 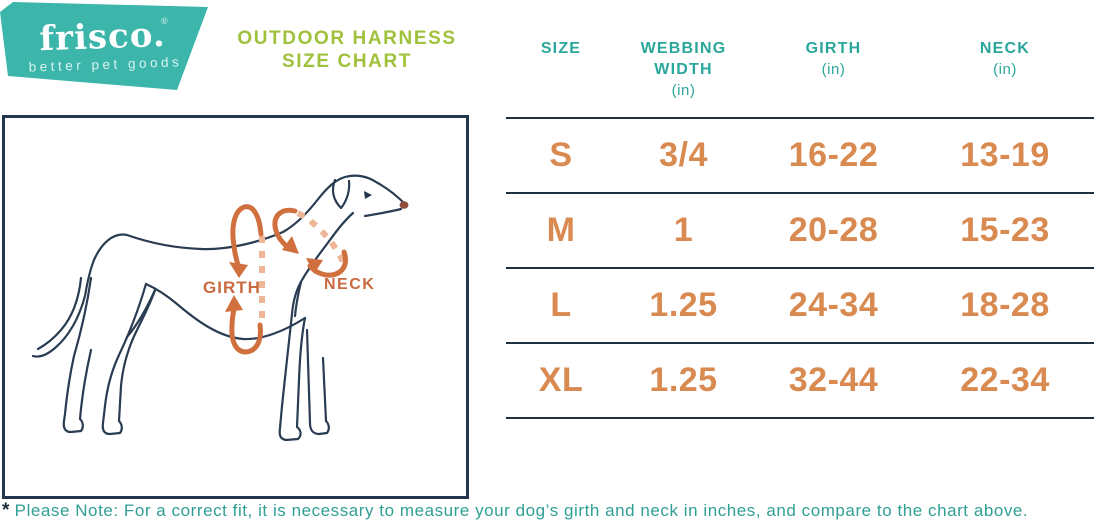 What do you see at coordinates (164, 21) in the screenshot?
I see `registered-mark: ®` at bounding box center [164, 21].